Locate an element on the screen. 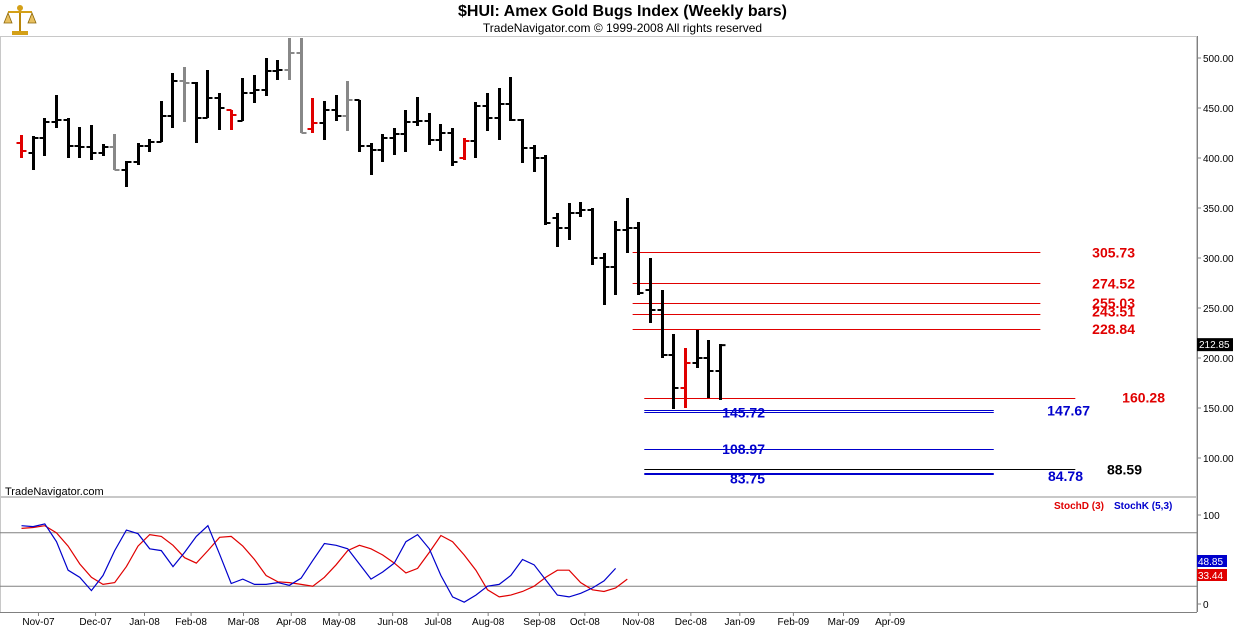  level-label: 83.75 is located at coordinates (747, 478).